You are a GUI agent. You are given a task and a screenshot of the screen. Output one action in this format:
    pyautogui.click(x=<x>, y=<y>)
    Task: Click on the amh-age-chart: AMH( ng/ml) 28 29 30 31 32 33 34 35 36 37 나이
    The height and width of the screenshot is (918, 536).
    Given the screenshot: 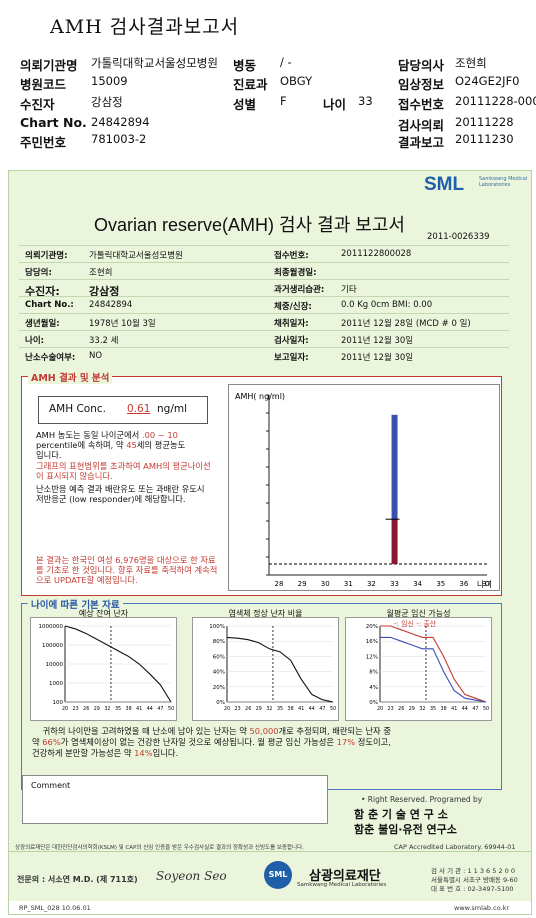 What is the action you would take?
    pyautogui.click(x=364, y=487)
    